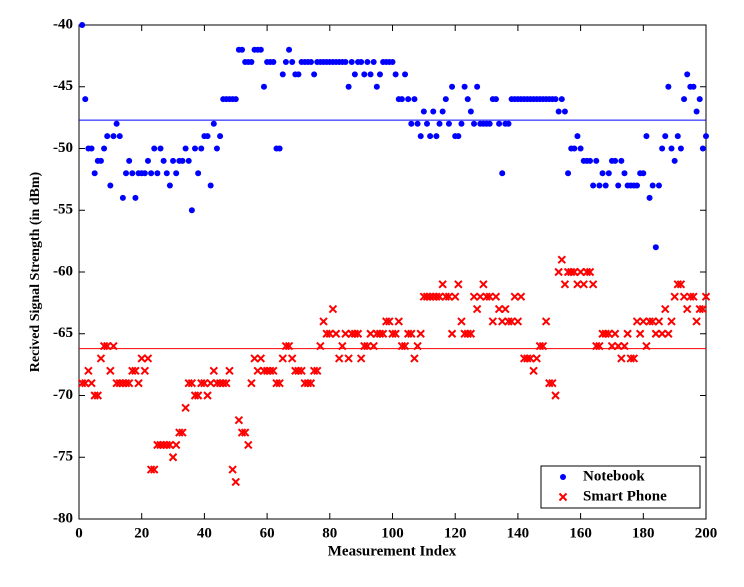  Describe the element at coordinates (204, 533) in the screenshot. I see `x-tick-label: 40` at that location.